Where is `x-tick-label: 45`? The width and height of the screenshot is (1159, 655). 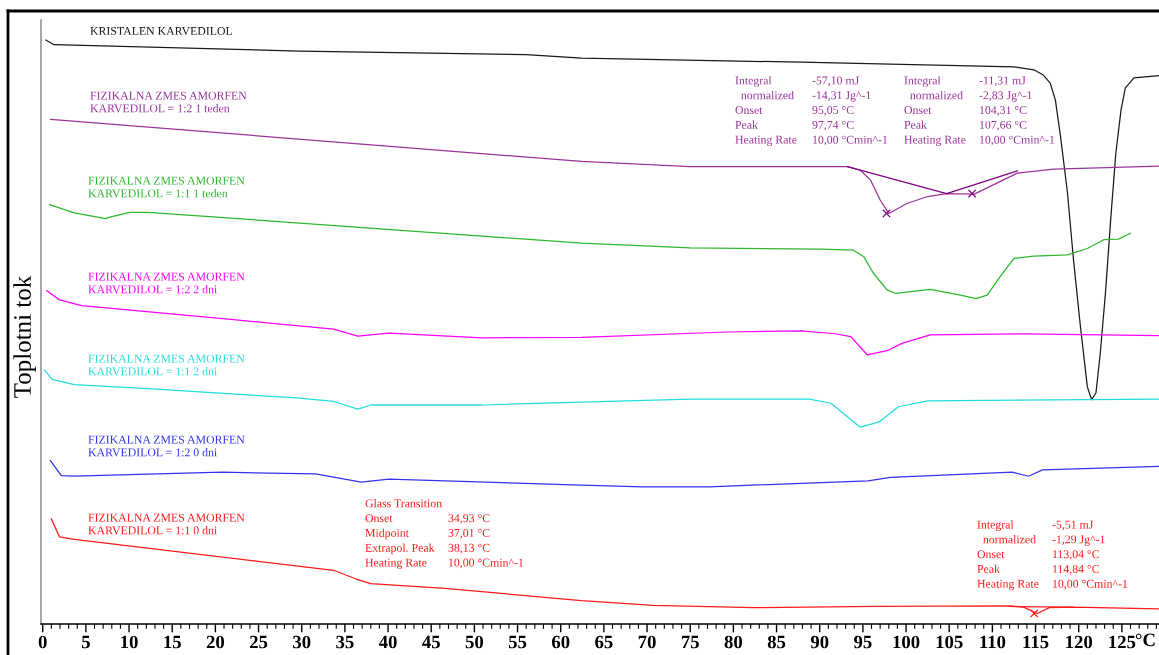
x-tick-label: 45 is located at coordinates (431, 642).